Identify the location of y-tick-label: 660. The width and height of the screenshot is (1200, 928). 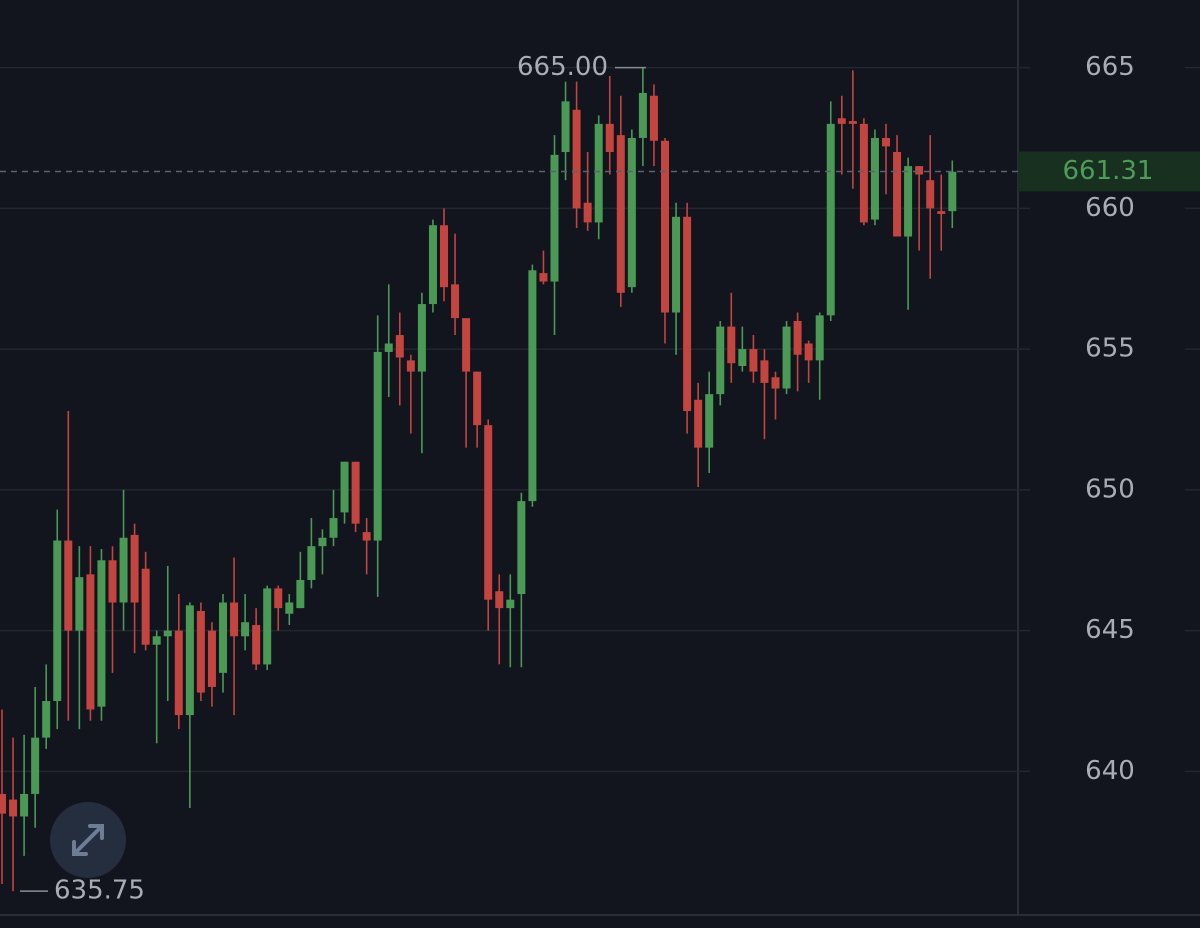
(1110, 208).